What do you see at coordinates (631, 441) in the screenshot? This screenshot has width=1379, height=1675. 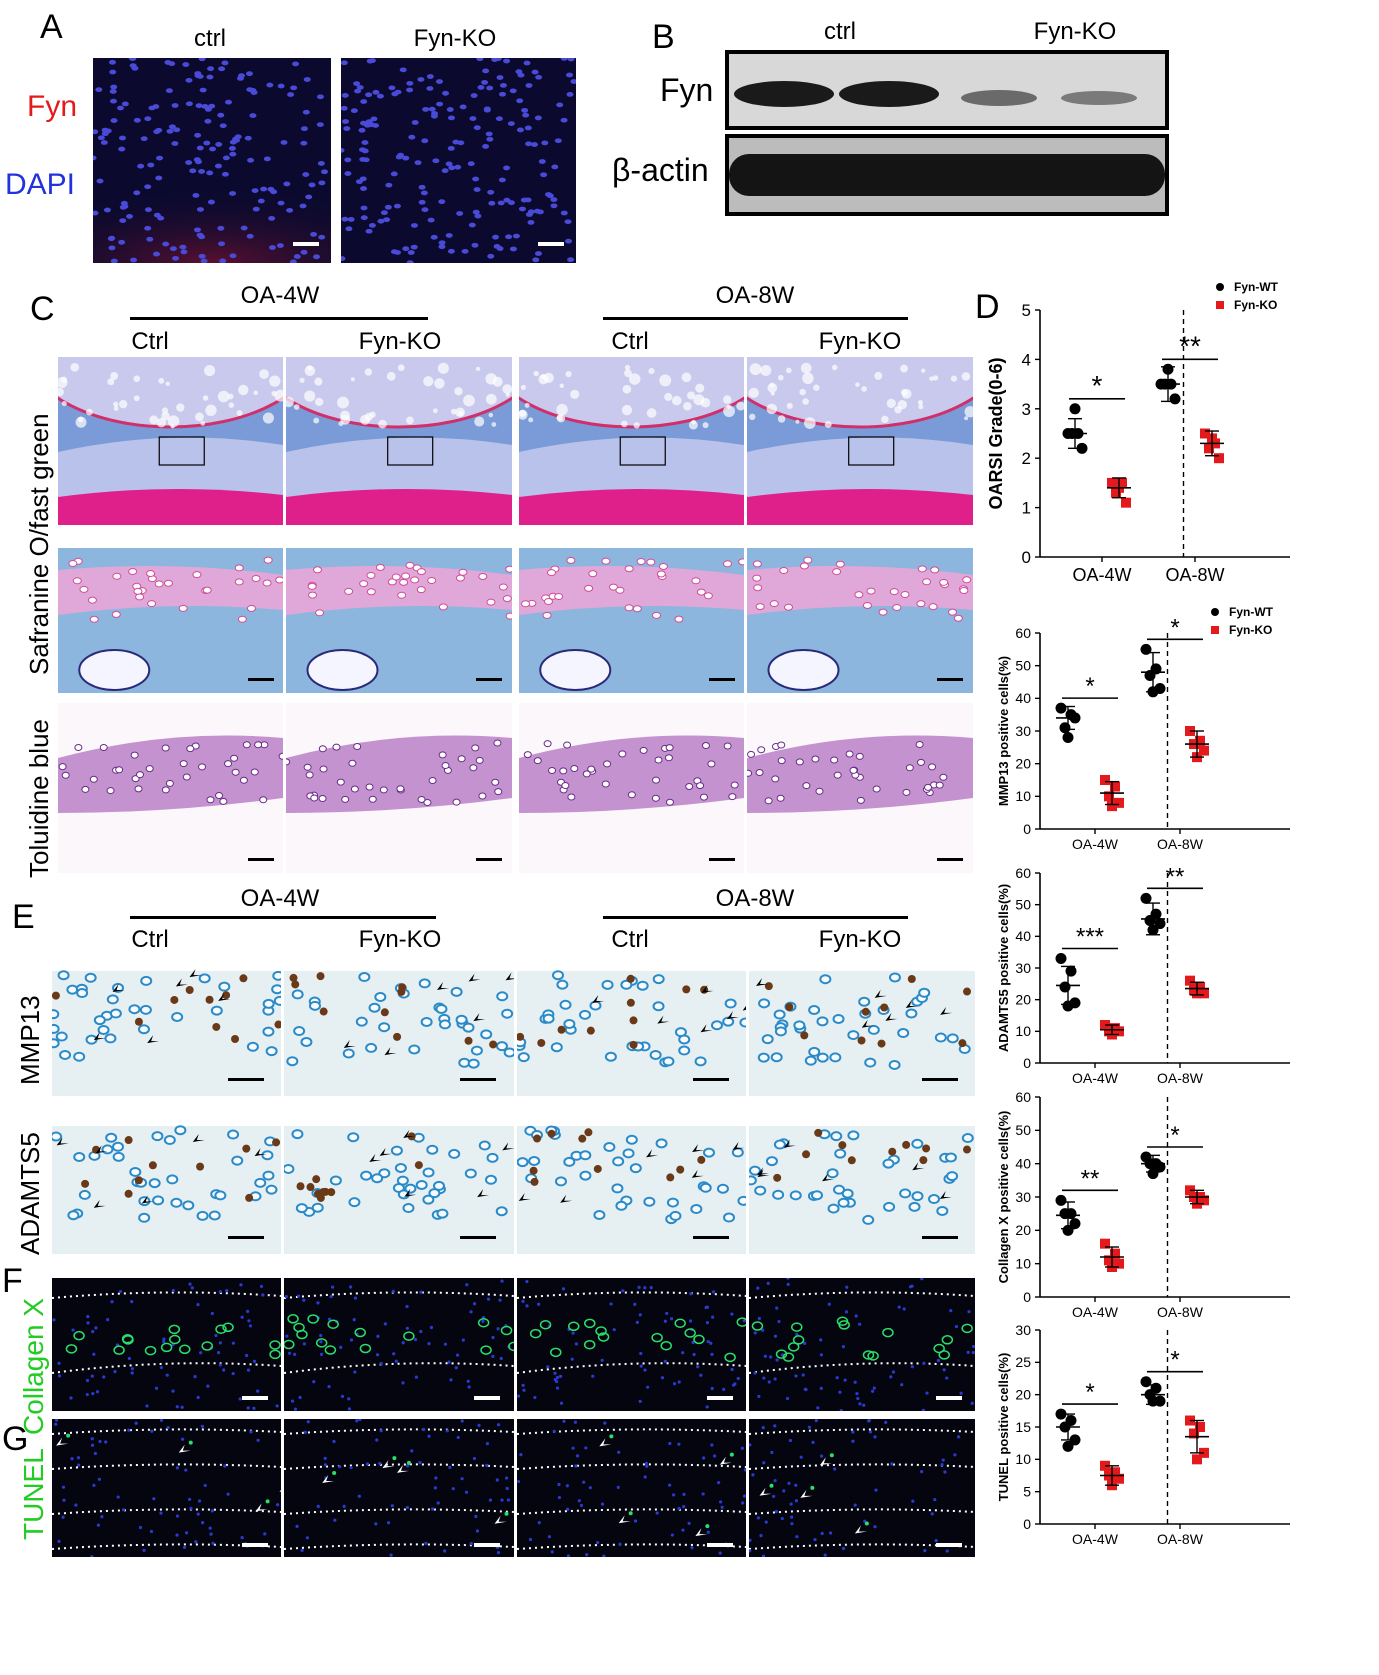 I see `safranin-overview-ctrl-8w` at bounding box center [631, 441].